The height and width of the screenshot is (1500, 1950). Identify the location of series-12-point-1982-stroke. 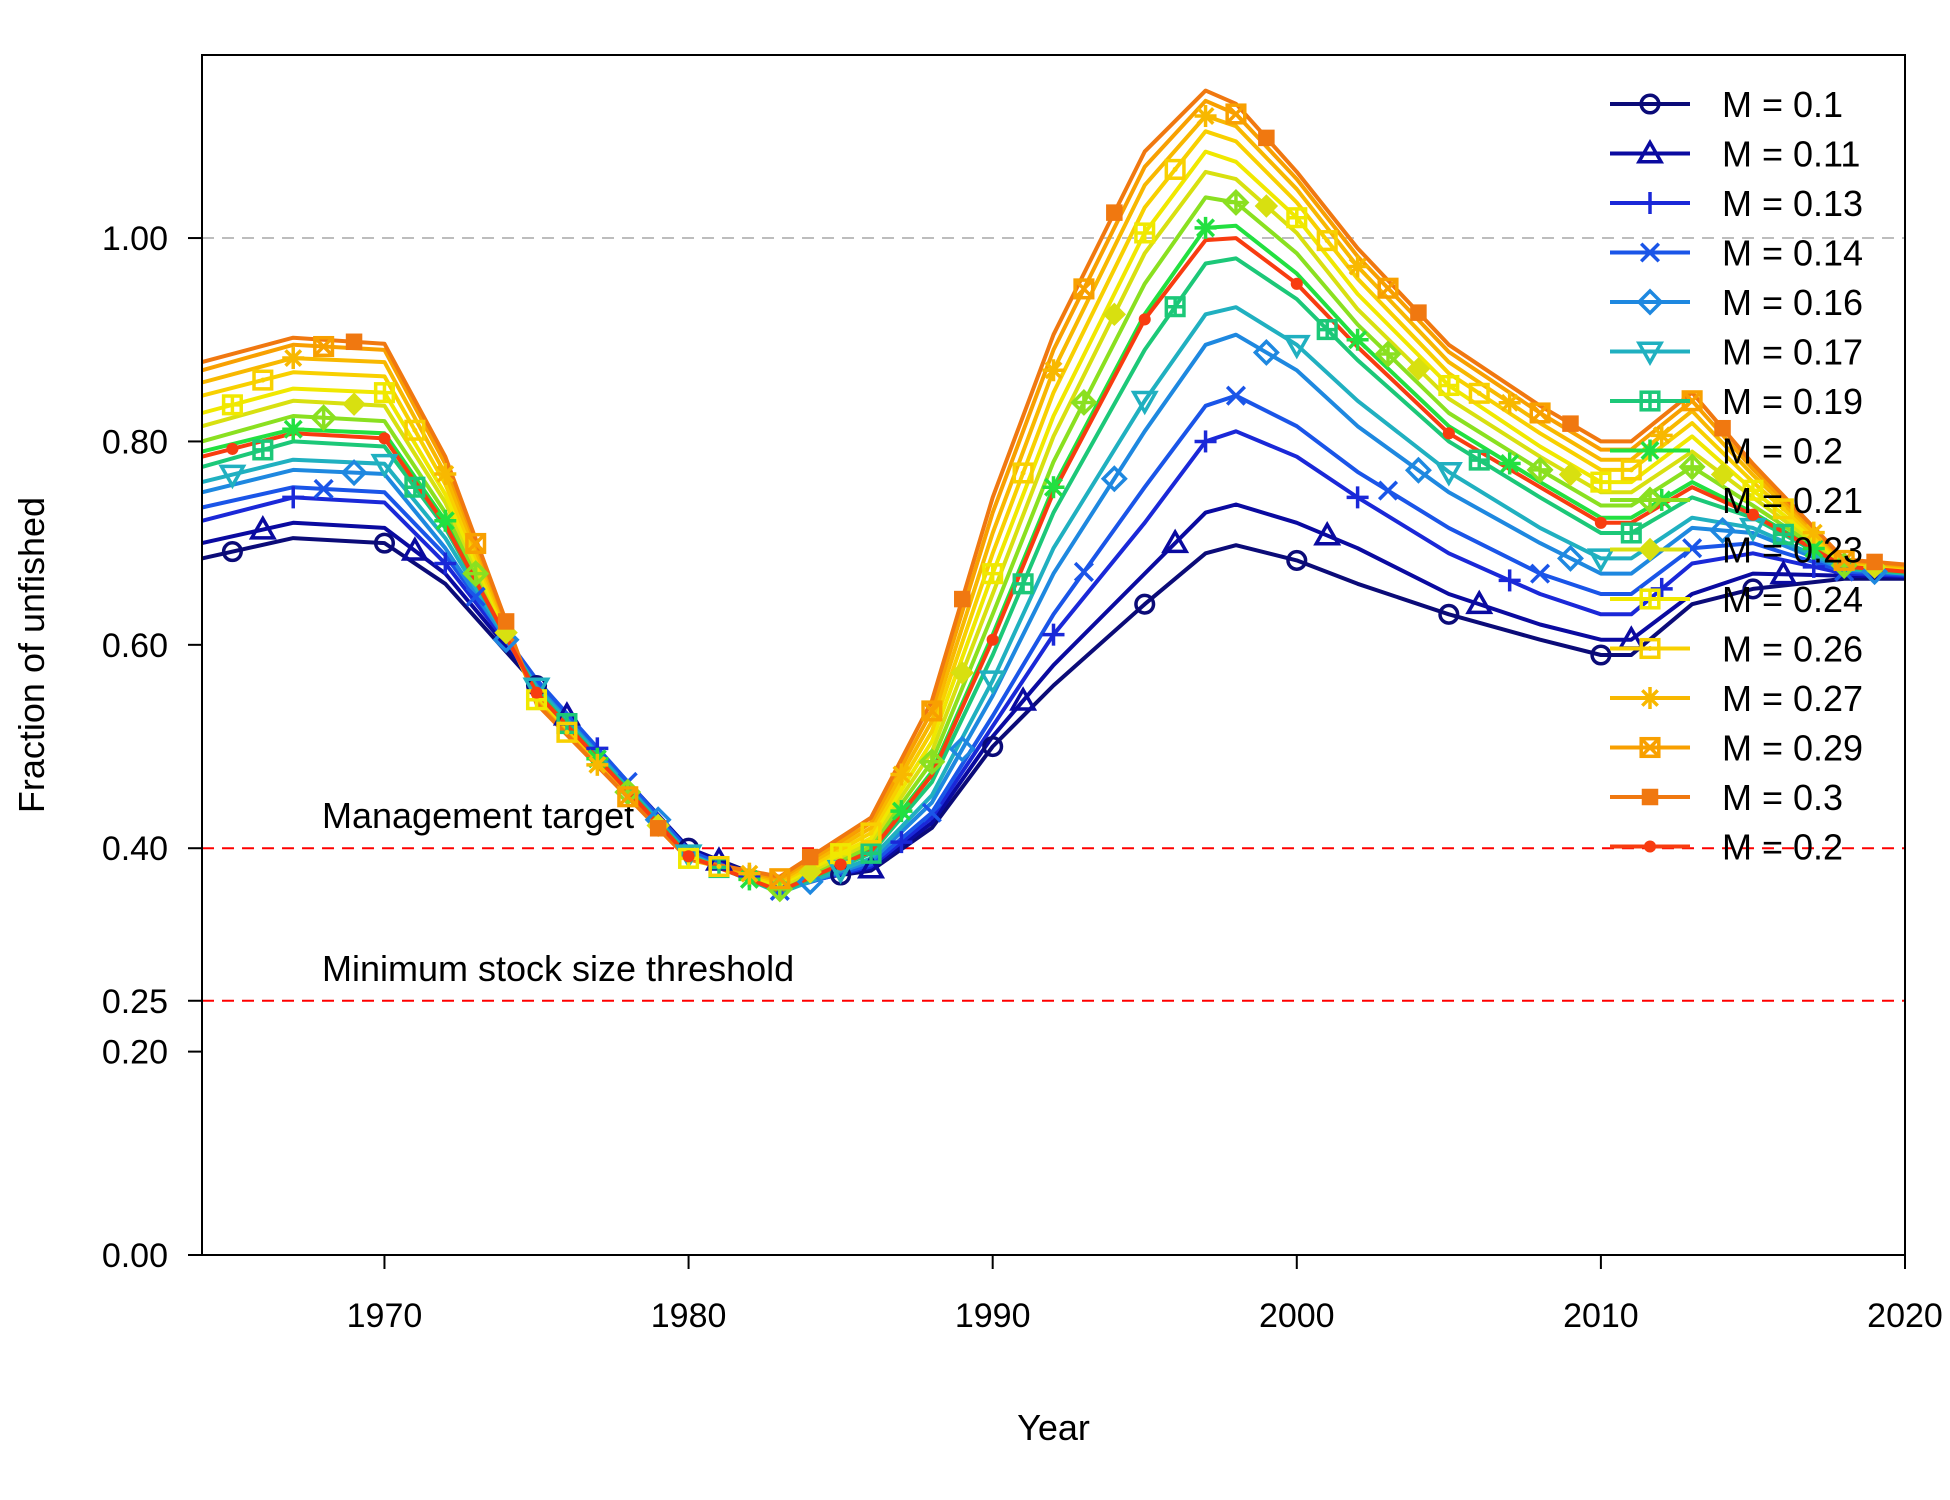
(749, 873).